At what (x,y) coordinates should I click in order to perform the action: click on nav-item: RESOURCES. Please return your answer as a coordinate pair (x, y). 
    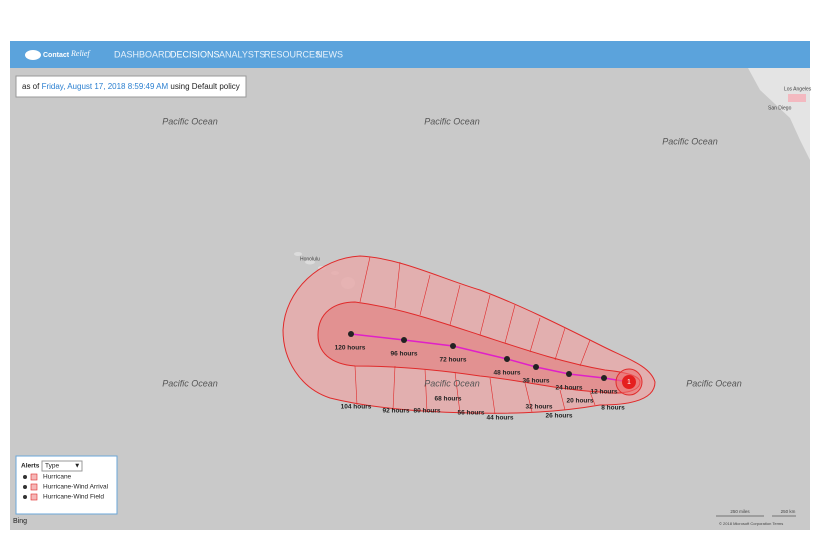
    Looking at the image, I should click on (292, 54).